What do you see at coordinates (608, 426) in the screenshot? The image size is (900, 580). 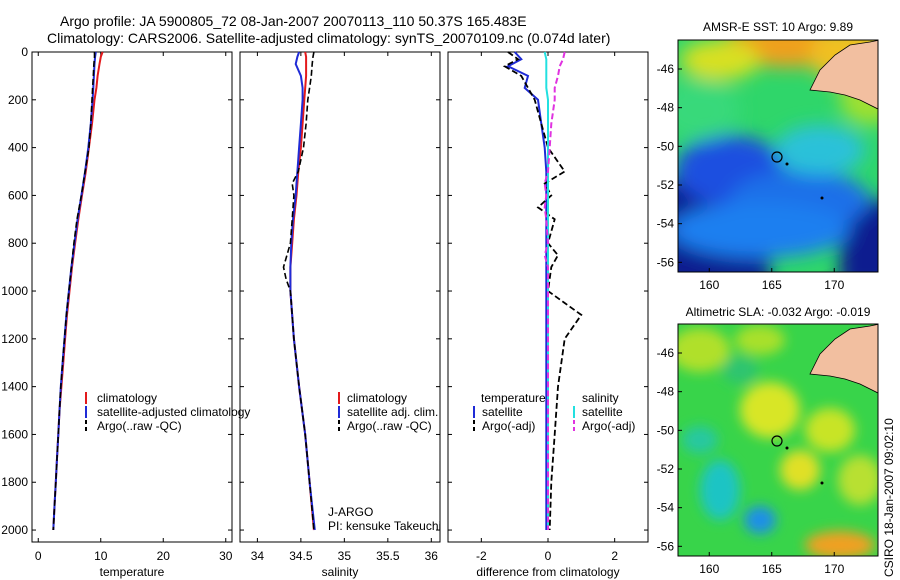 I see `legend-label-sal-argo: Argo(-adj)` at bounding box center [608, 426].